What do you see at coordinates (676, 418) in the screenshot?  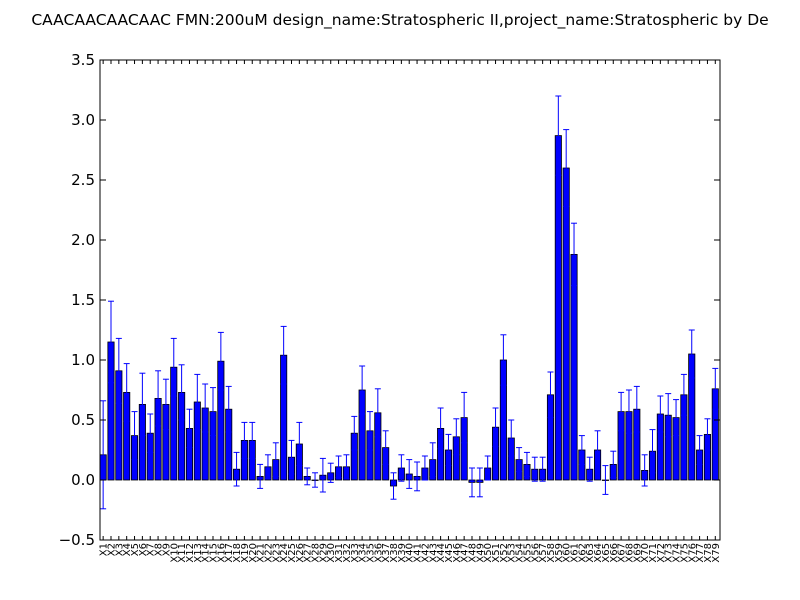 I see `error-bar-X74` at bounding box center [676, 418].